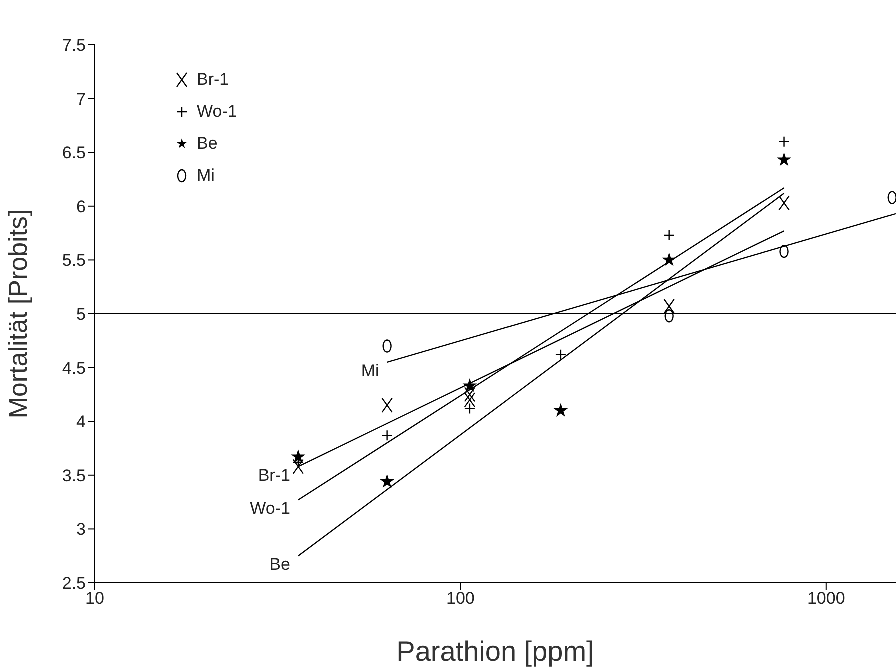  Describe the element at coordinates (280, 564) in the screenshot. I see `series-label: Be` at that location.